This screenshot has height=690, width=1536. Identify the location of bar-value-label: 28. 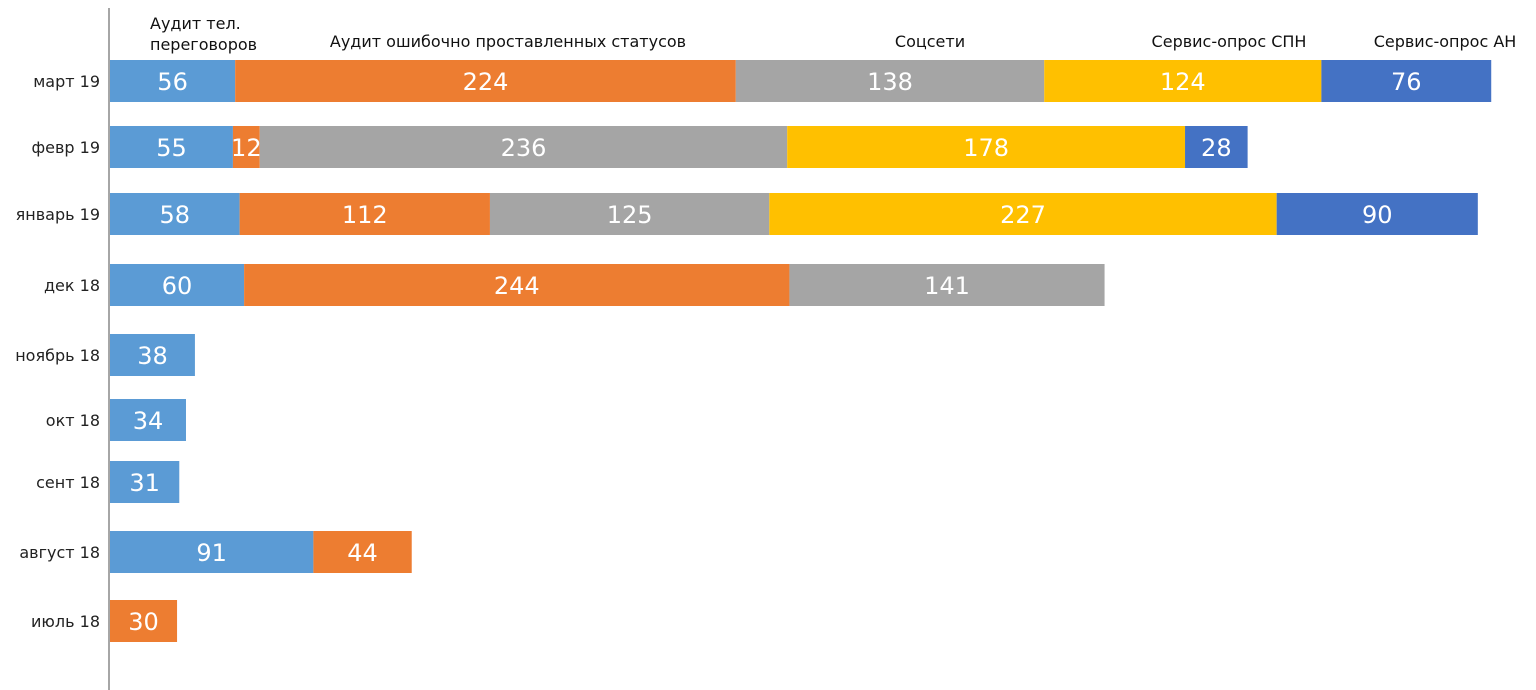
(1216, 148).